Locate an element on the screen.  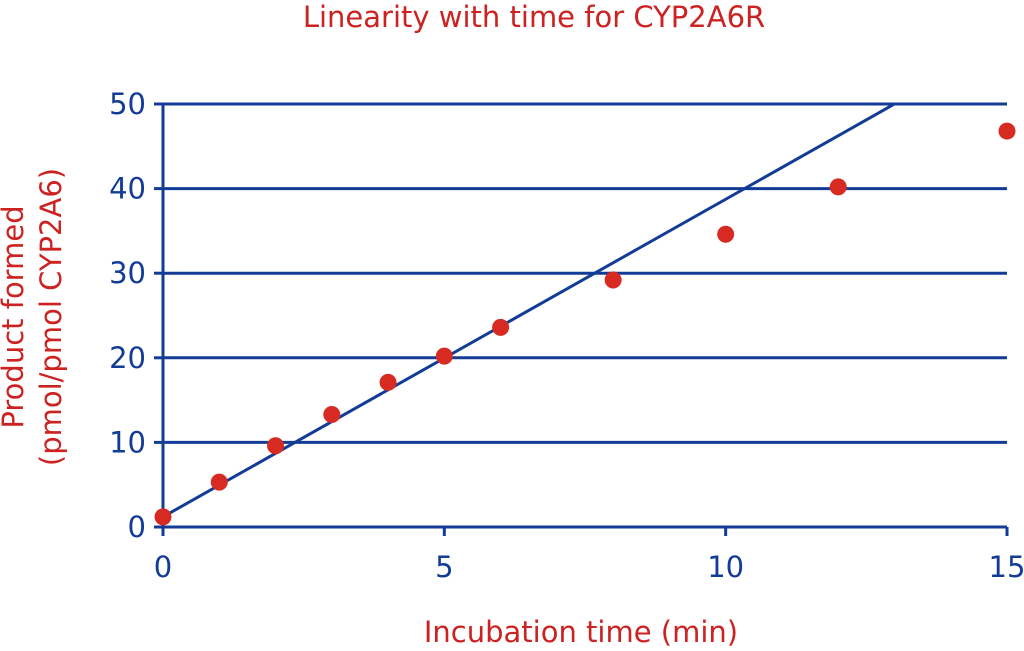
y-tick-label-5: 50 is located at coordinates (127, 104).